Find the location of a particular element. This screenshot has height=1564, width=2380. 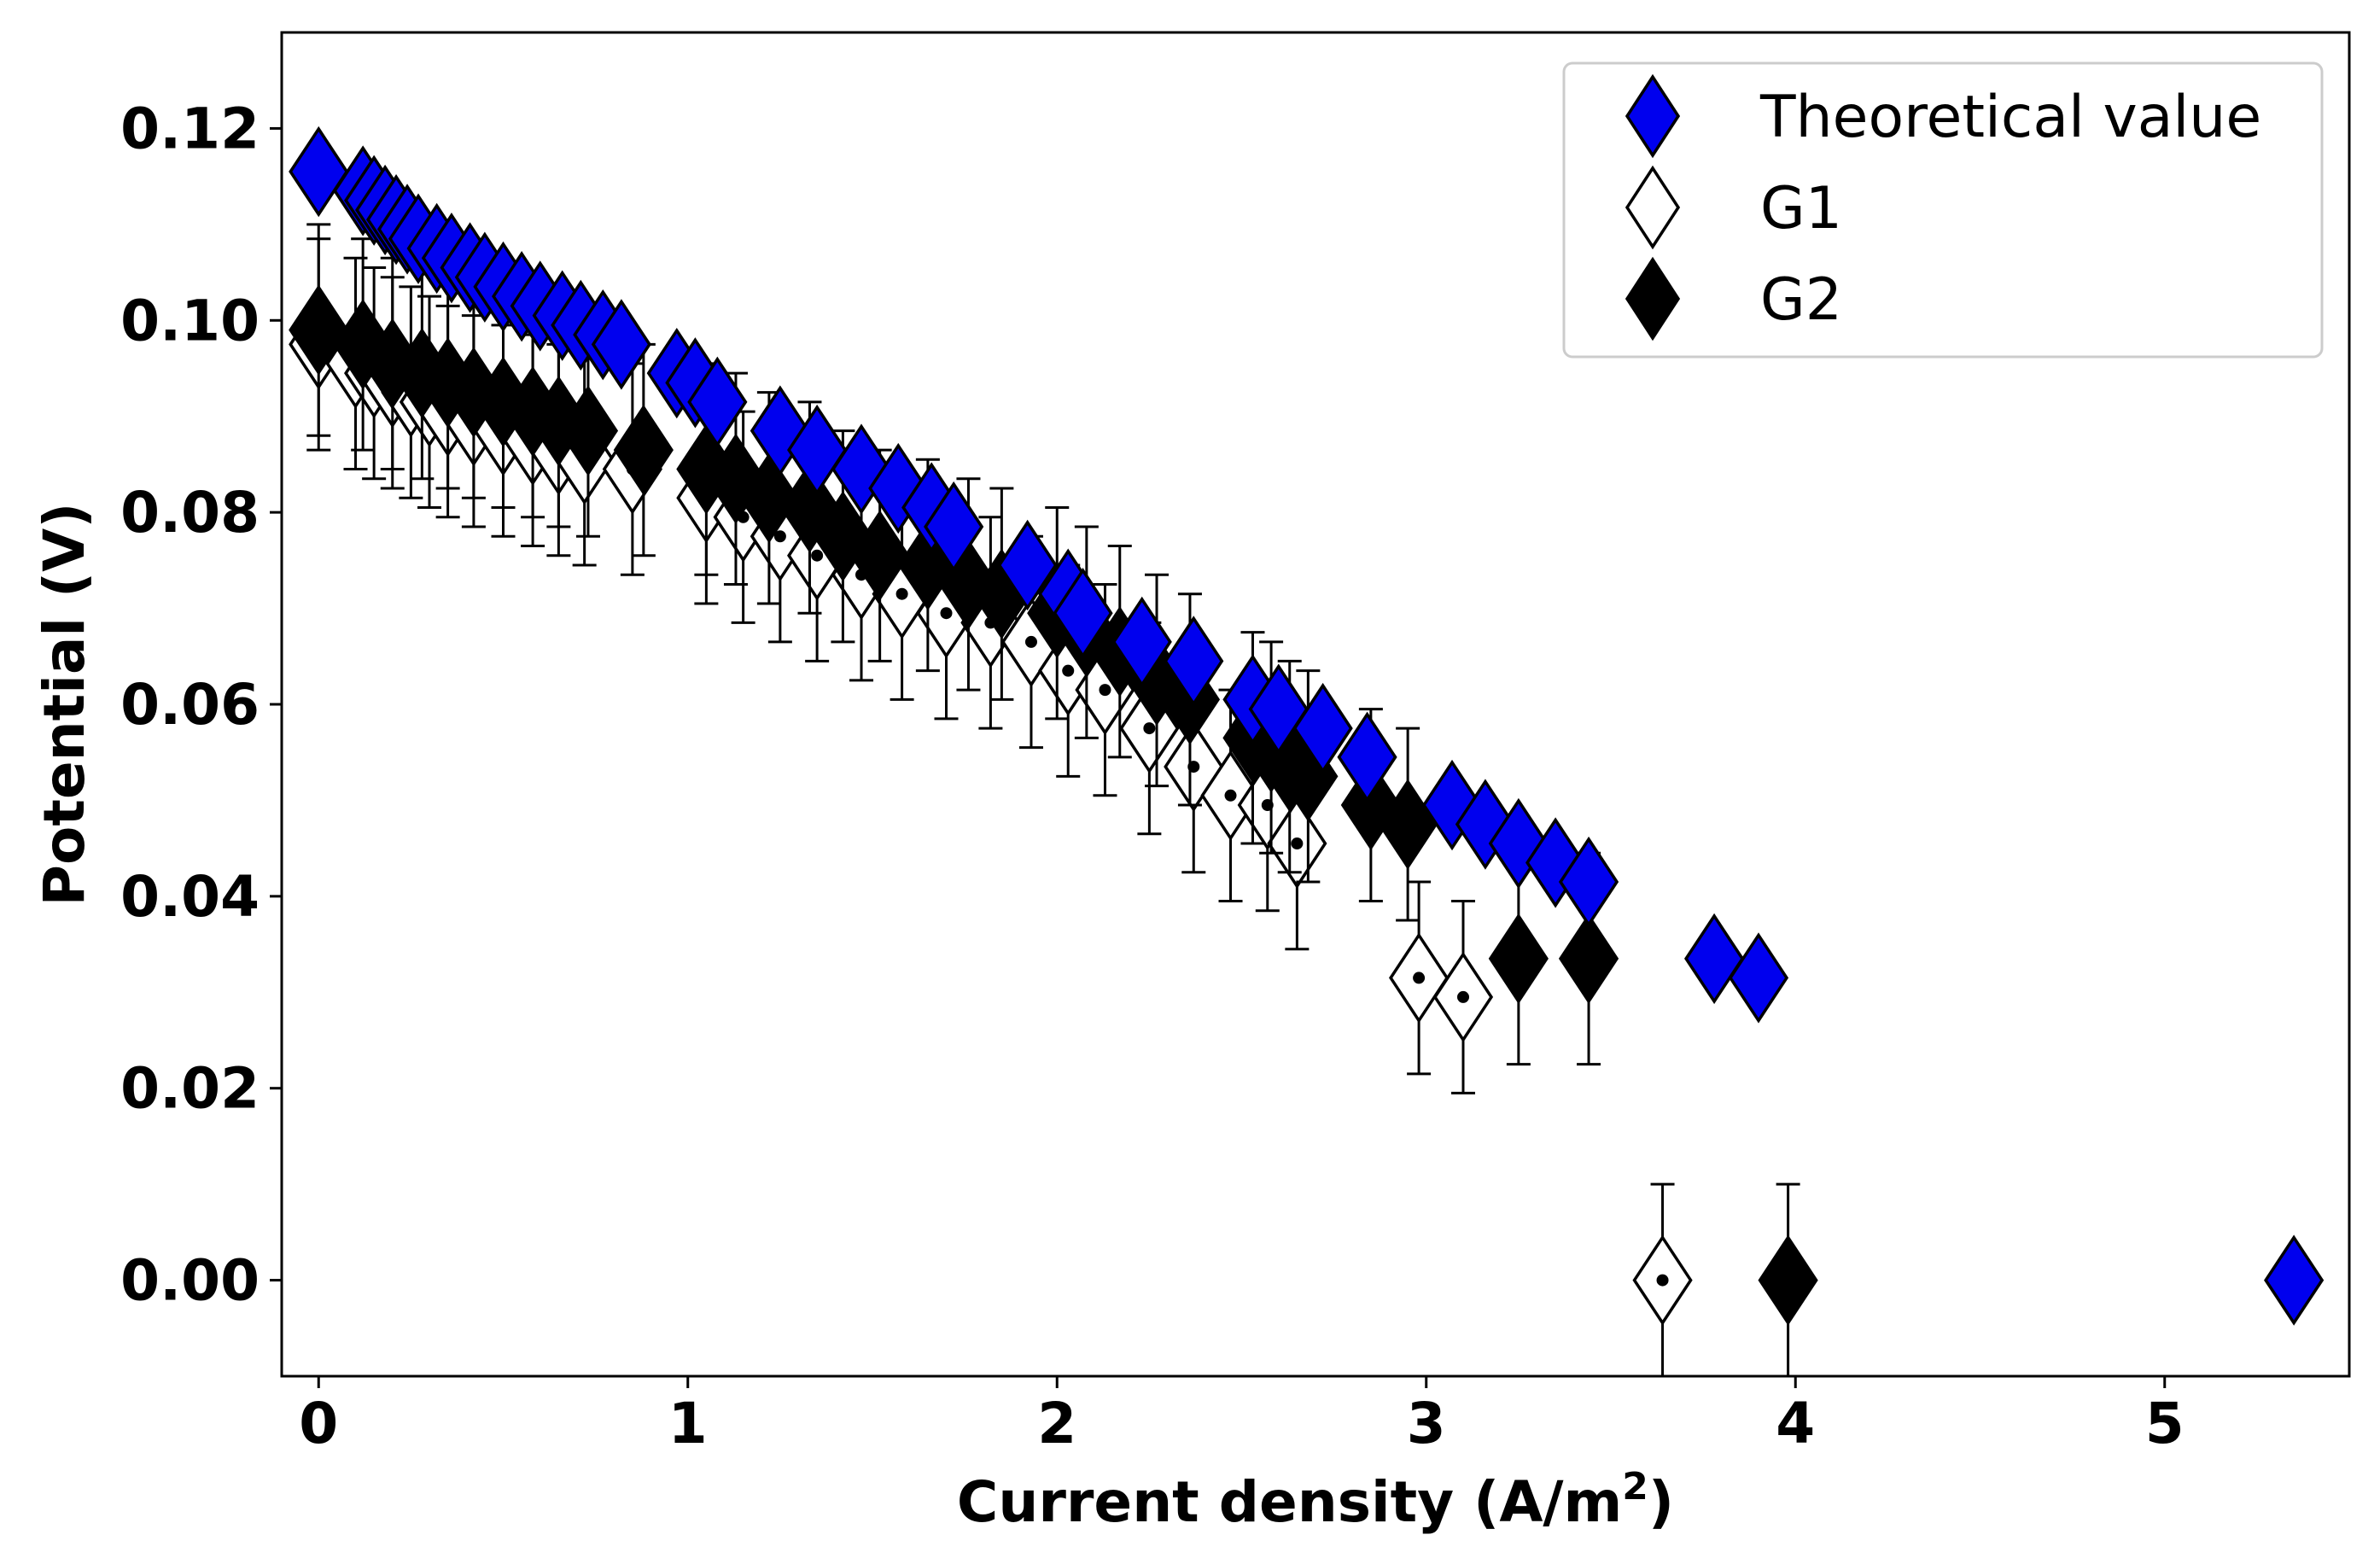

y-tick-label: 0.12 is located at coordinates (190, 128).